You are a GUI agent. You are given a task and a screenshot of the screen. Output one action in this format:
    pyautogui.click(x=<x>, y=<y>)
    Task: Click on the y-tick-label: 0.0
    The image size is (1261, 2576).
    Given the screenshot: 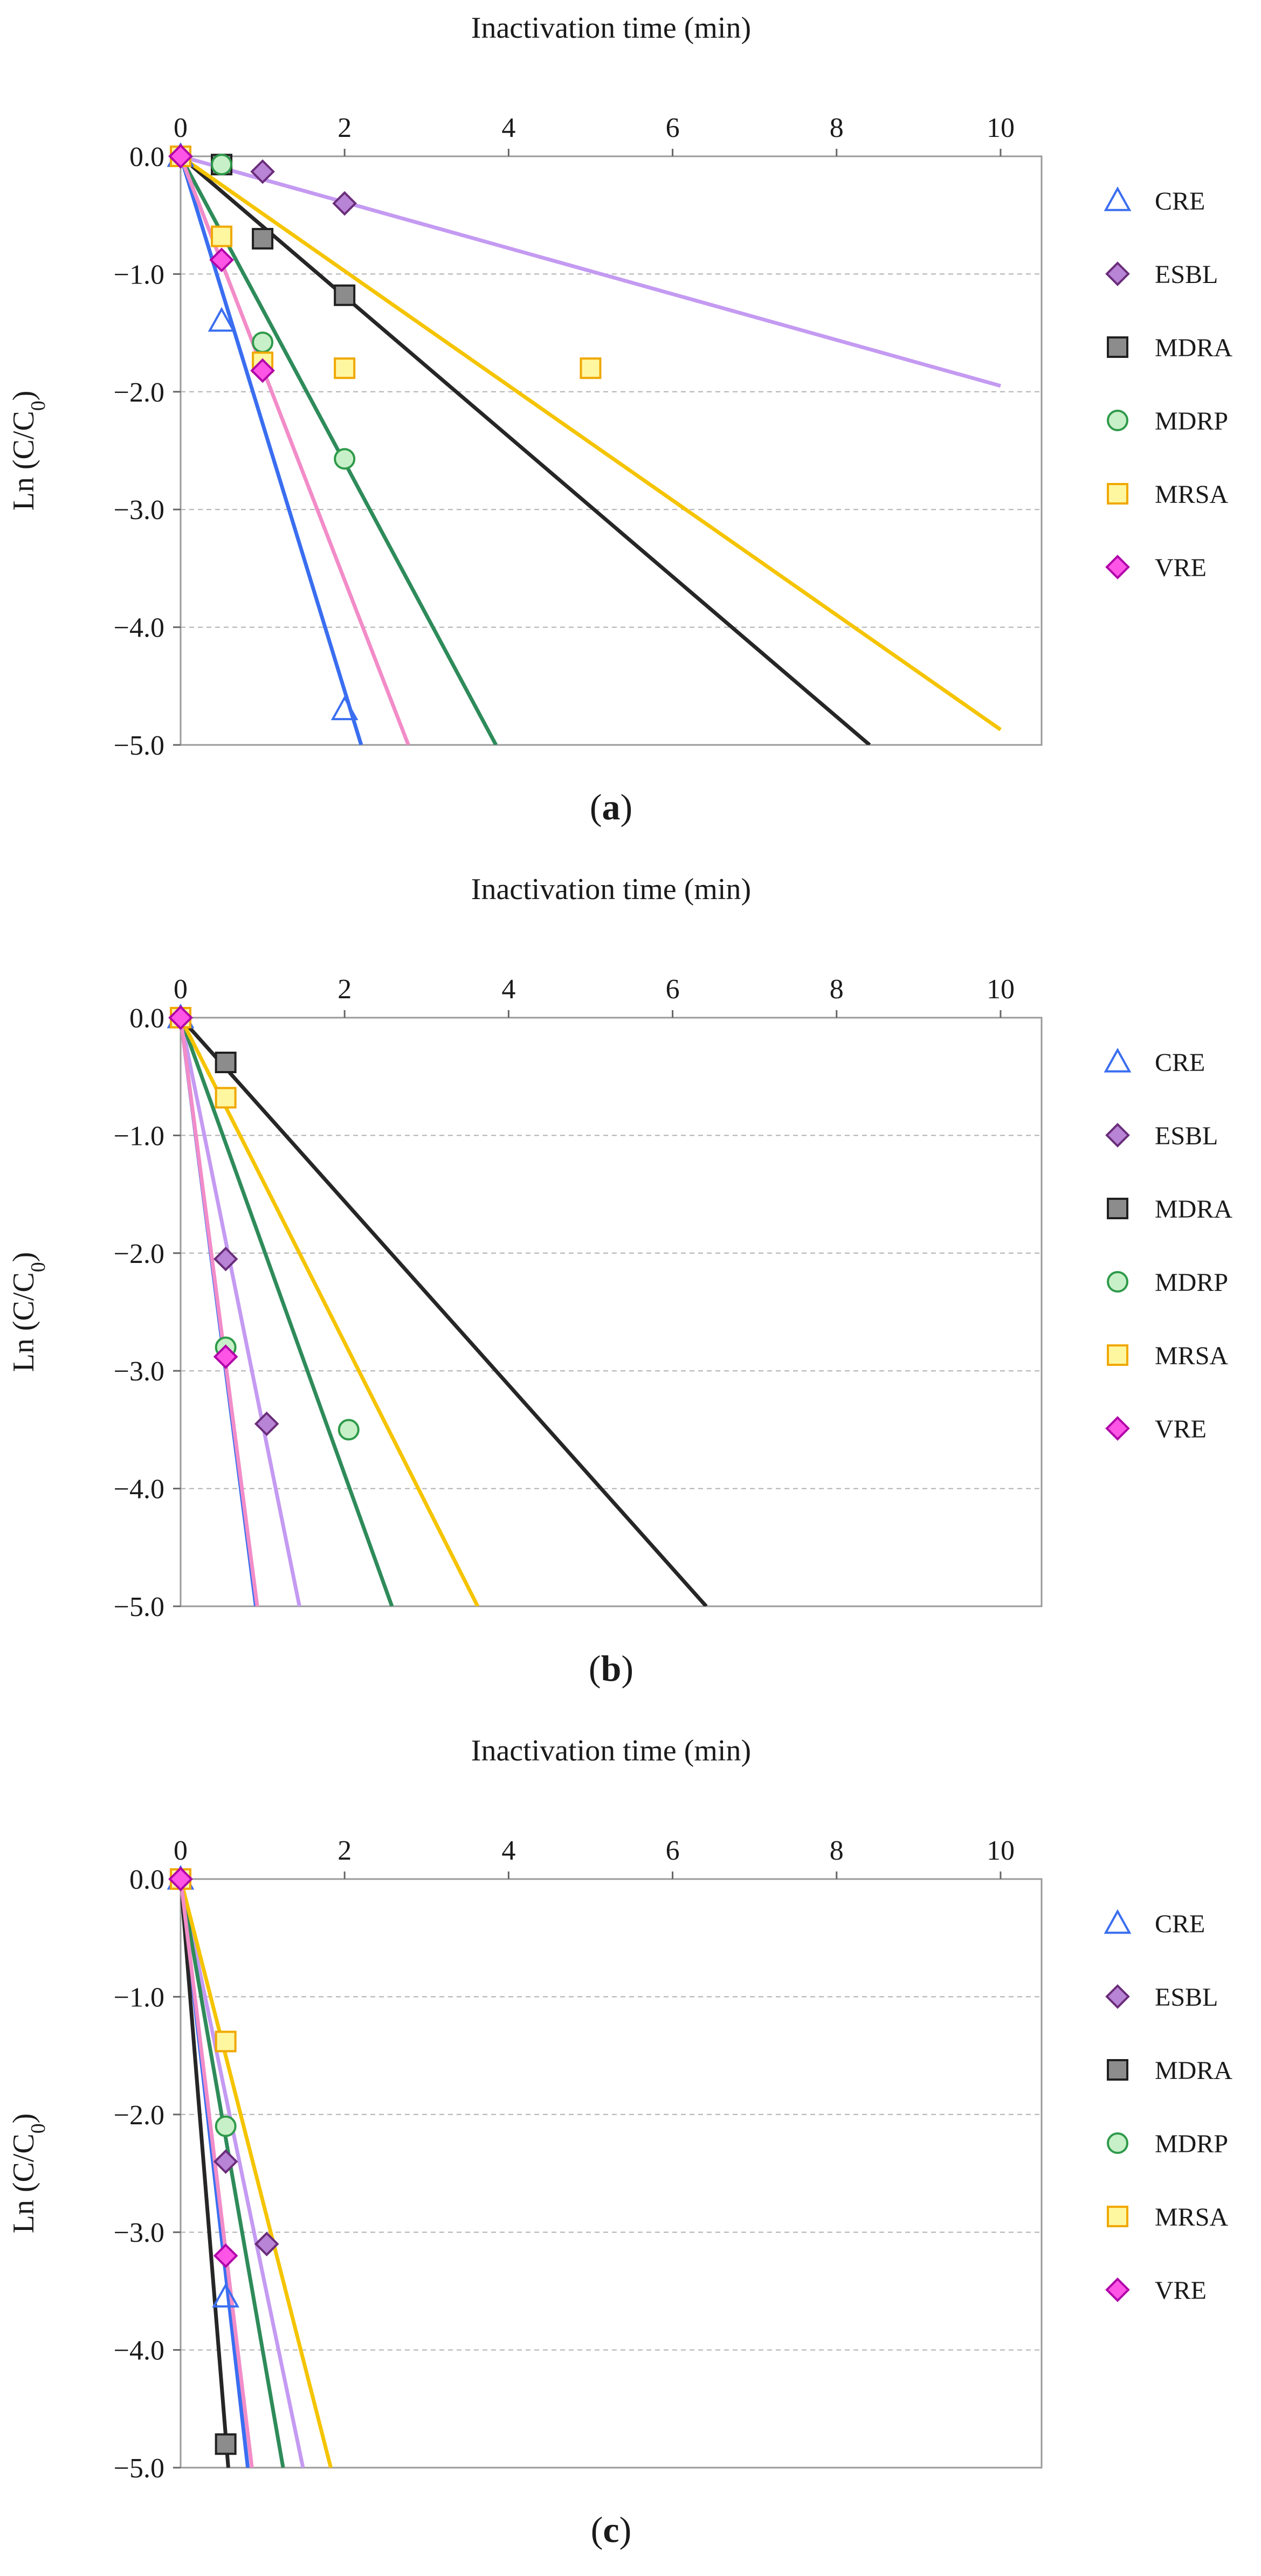 What is the action you would take?
    pyautogui.click(x=147, y=1879)
    